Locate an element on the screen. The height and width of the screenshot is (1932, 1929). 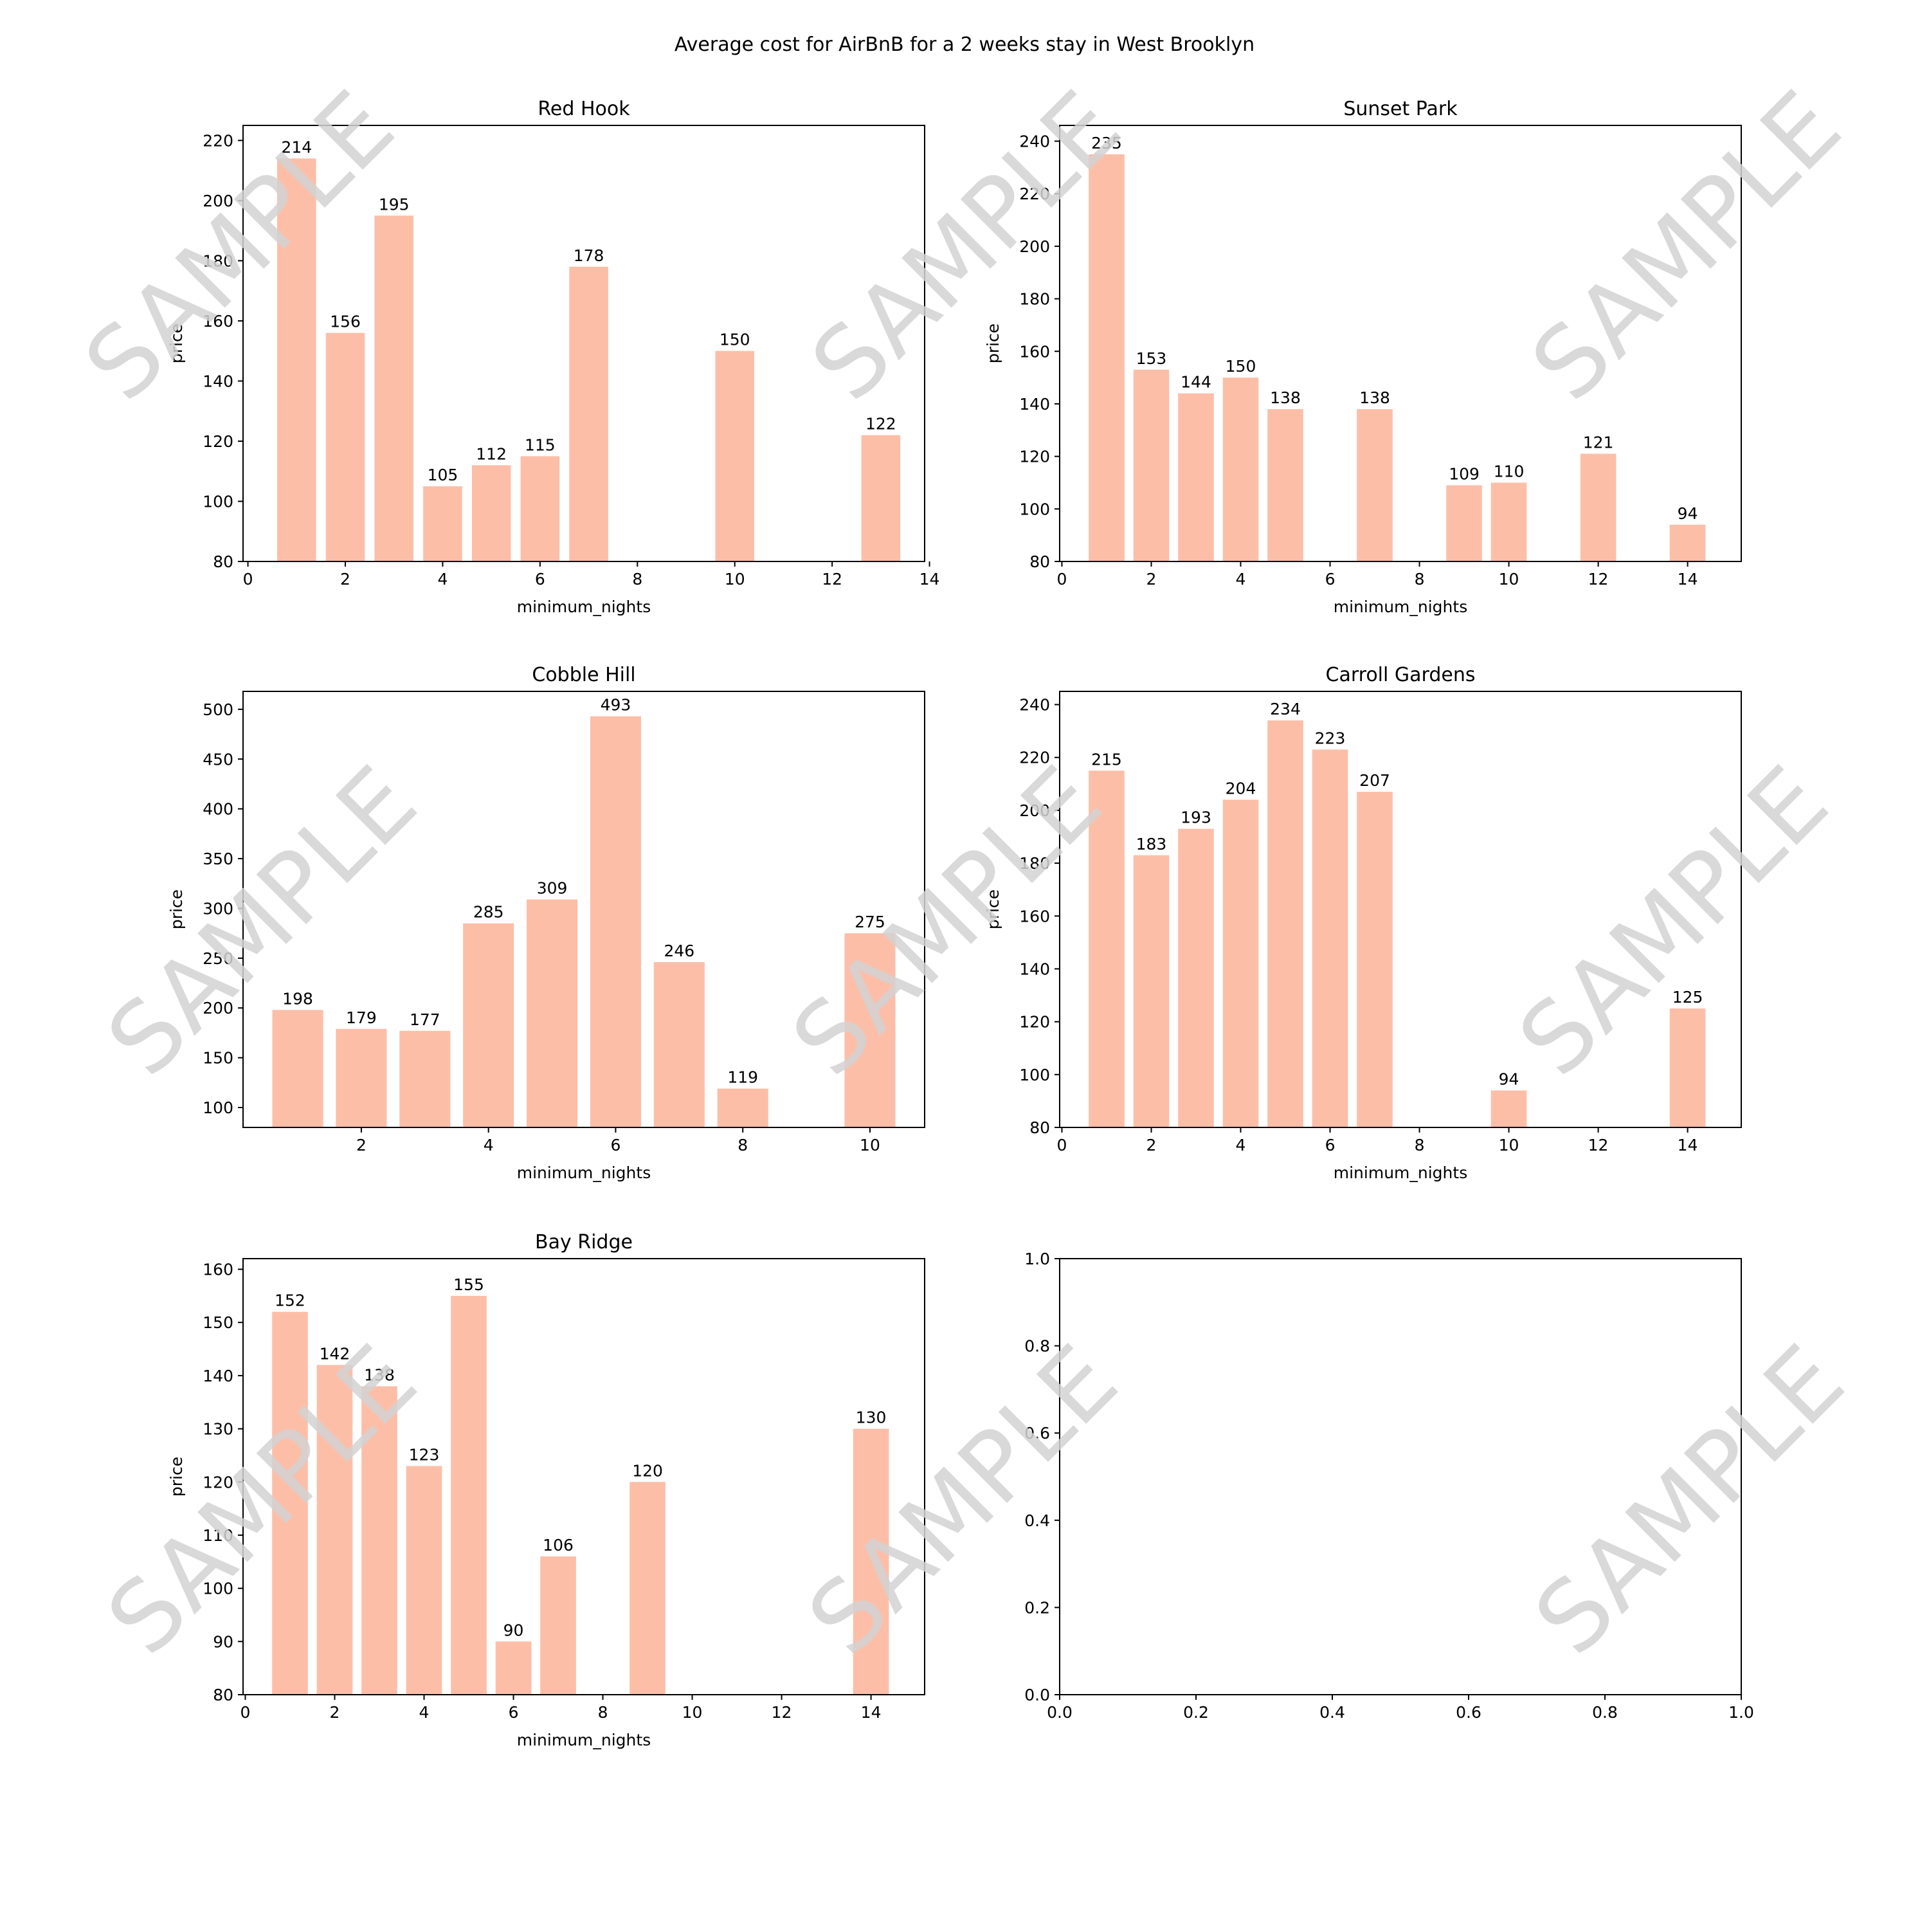
y-tick-label: 500 is located at coordinates (218, 710).